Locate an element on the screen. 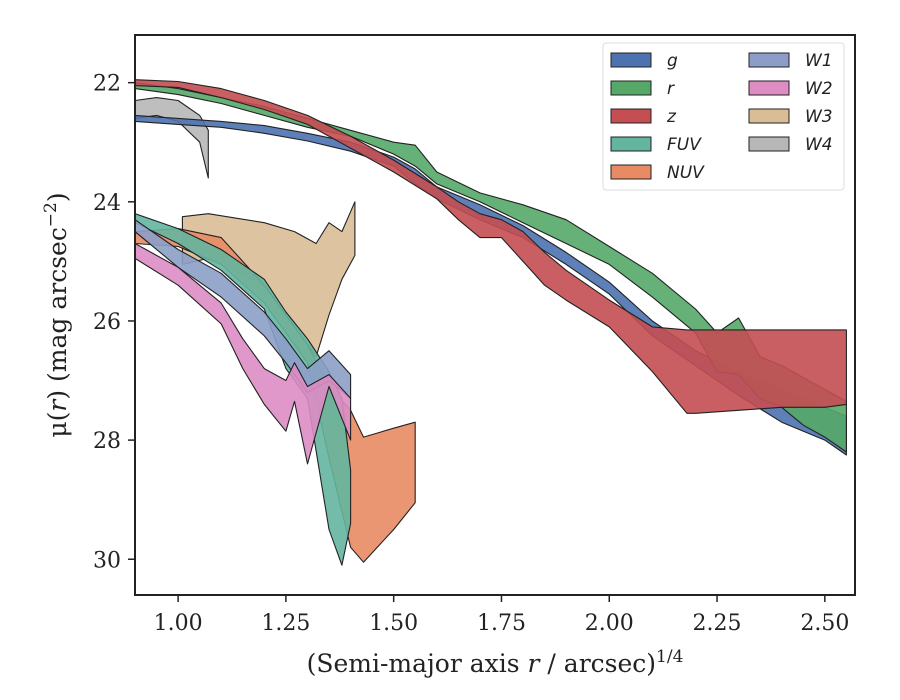 Image resolution: width=900 pixels, height=700 pixels. x-tick-label: 1.25 is located at coordinates (285, 623).